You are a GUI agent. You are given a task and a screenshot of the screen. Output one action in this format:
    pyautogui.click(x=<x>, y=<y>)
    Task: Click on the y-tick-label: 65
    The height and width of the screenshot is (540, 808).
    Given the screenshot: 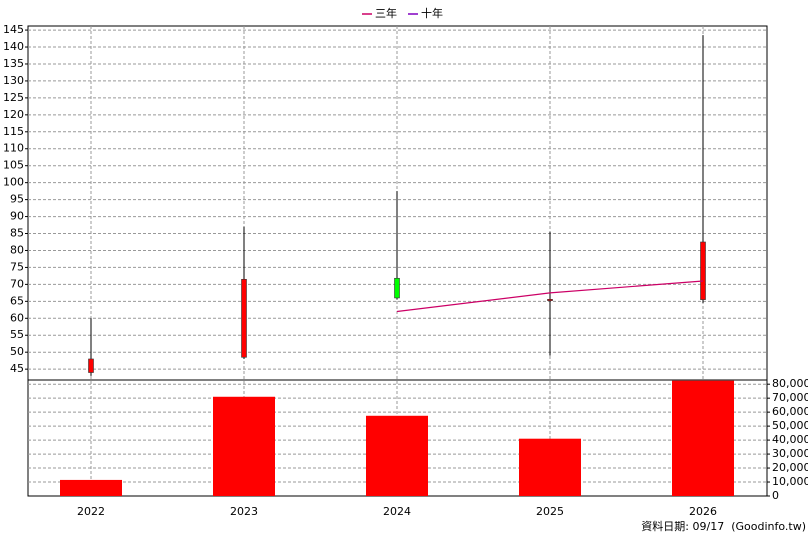 What is the action you would take?
    pyautogui.click(x=17, y=300)
    